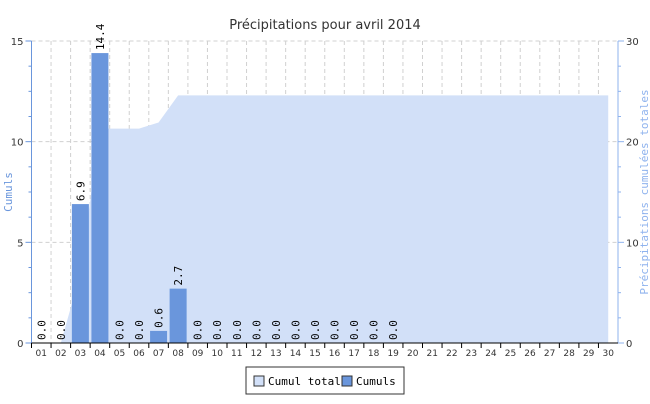 This screenshot has height=404, width=650. I want to click on data-label: 2.7, so click(178, 276).